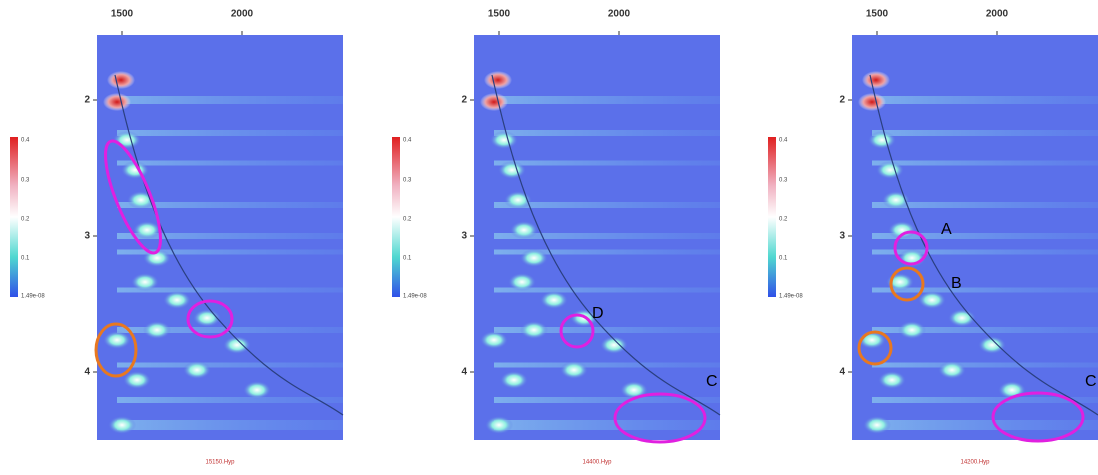 Image resolution: width=1098 pixels, height=475 pixels. Describe the element at coordinates (598, 313) in the screenshot. I see `annotation-letter: D` at that location.